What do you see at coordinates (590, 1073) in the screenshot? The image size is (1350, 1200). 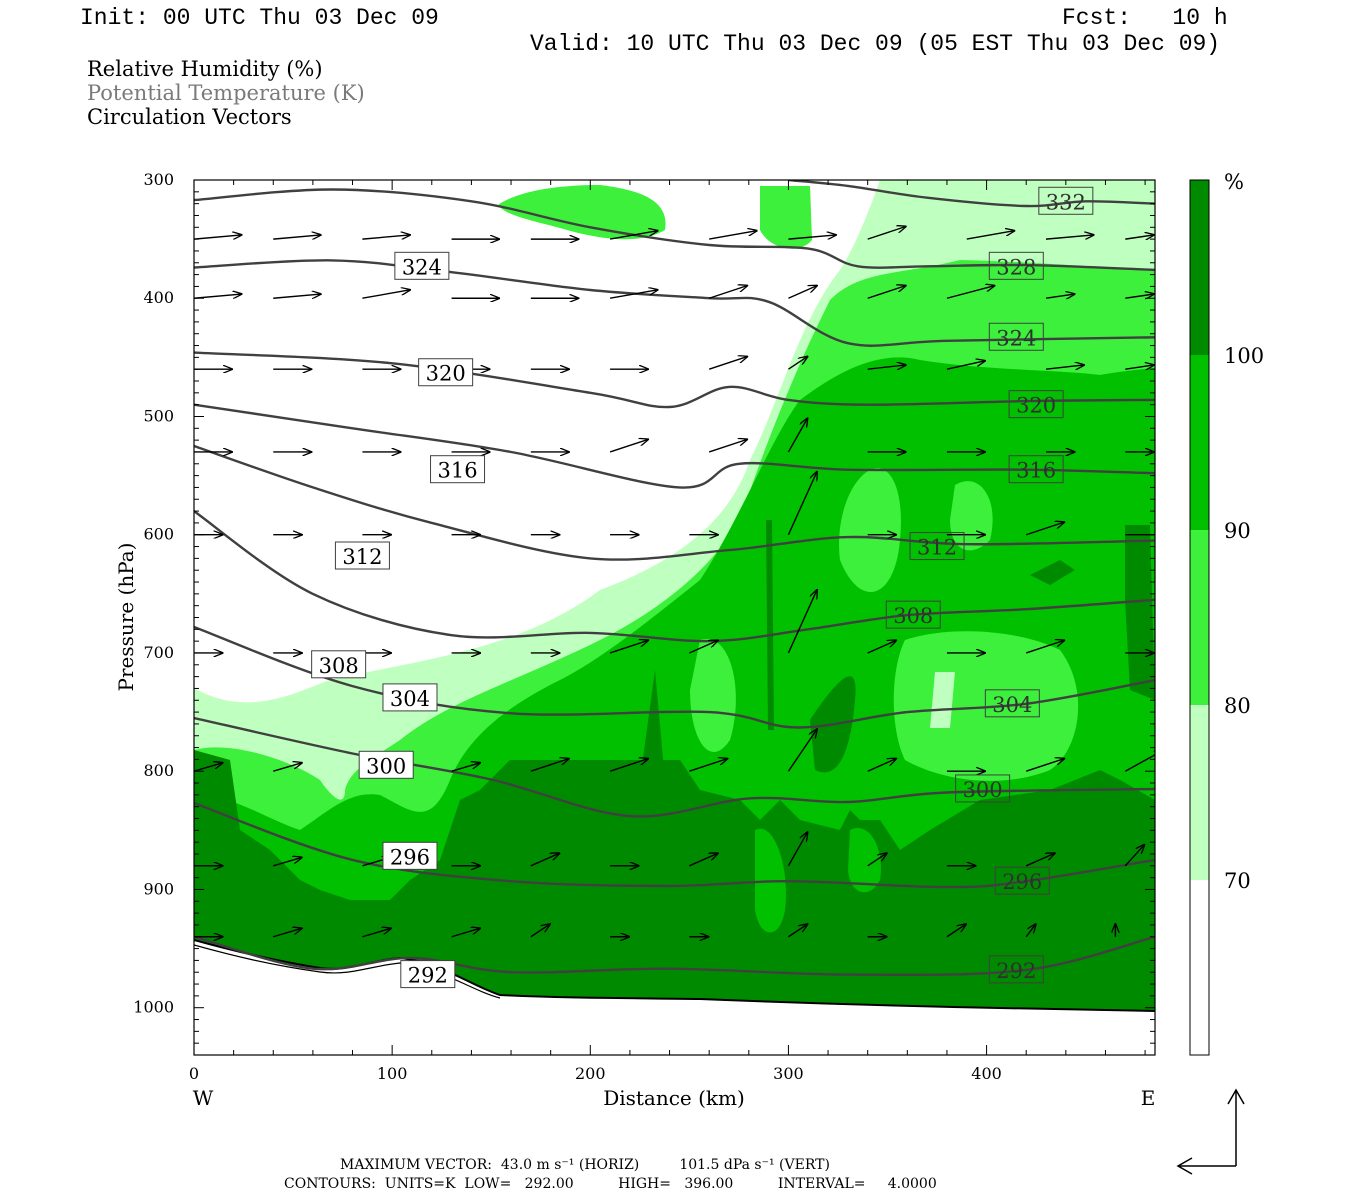 I see `x-tick-label: 200` at bounding box center [590, 1073].